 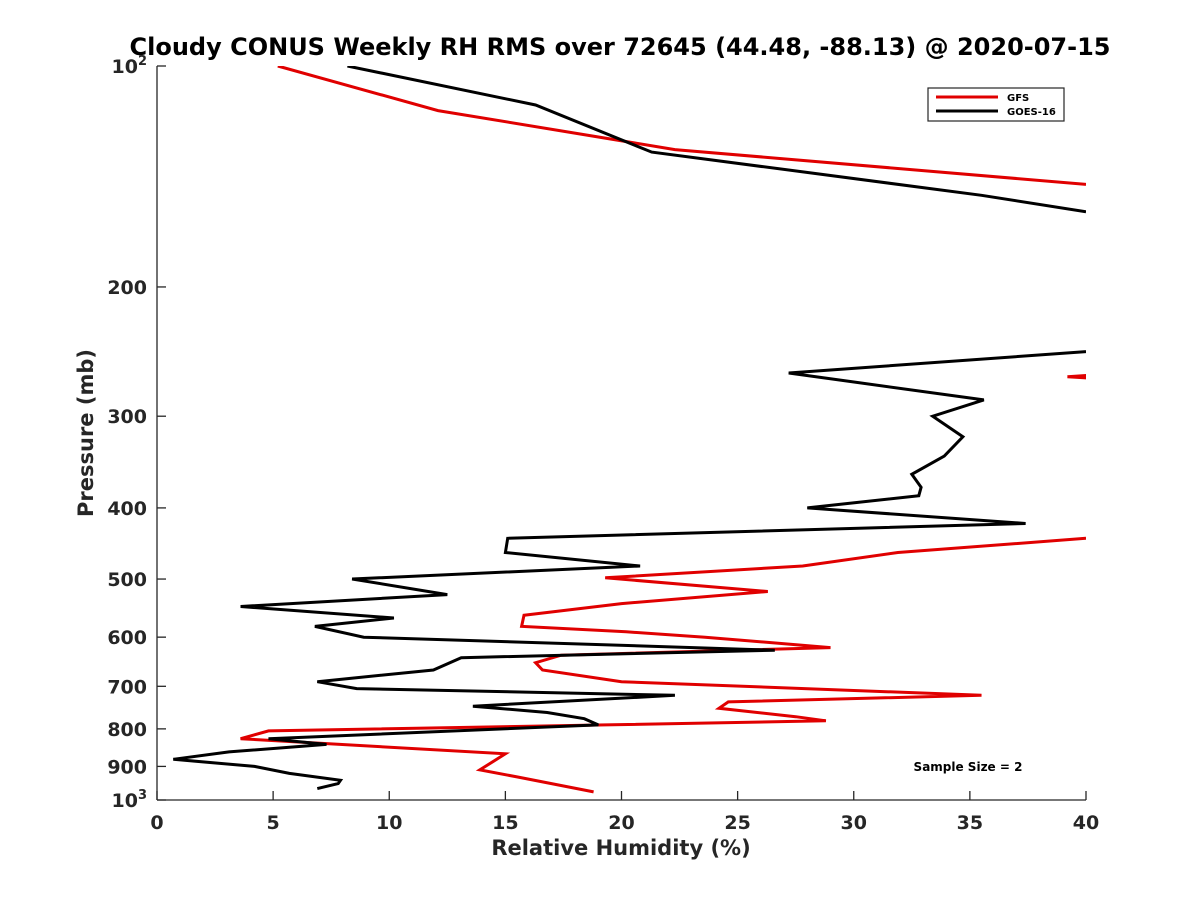 What do you see at coordinates (86, 433) in the screenshot?
I see `y-axis-label: Pressure (mb)` at bounding box center [86, 433].